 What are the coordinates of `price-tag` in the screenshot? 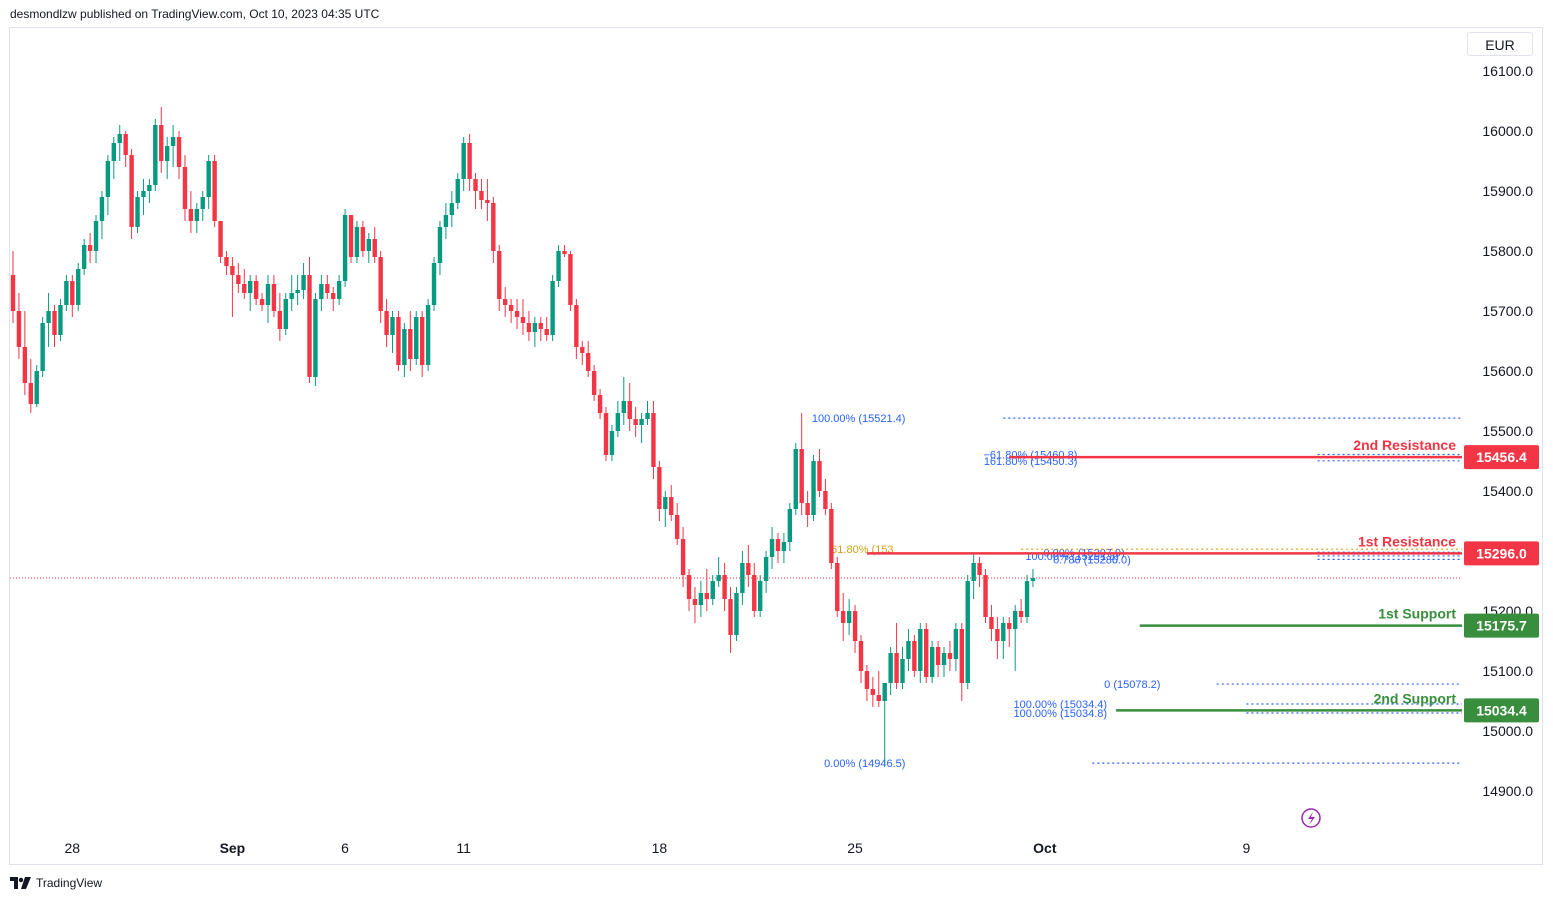 It's located at (1501, 457).